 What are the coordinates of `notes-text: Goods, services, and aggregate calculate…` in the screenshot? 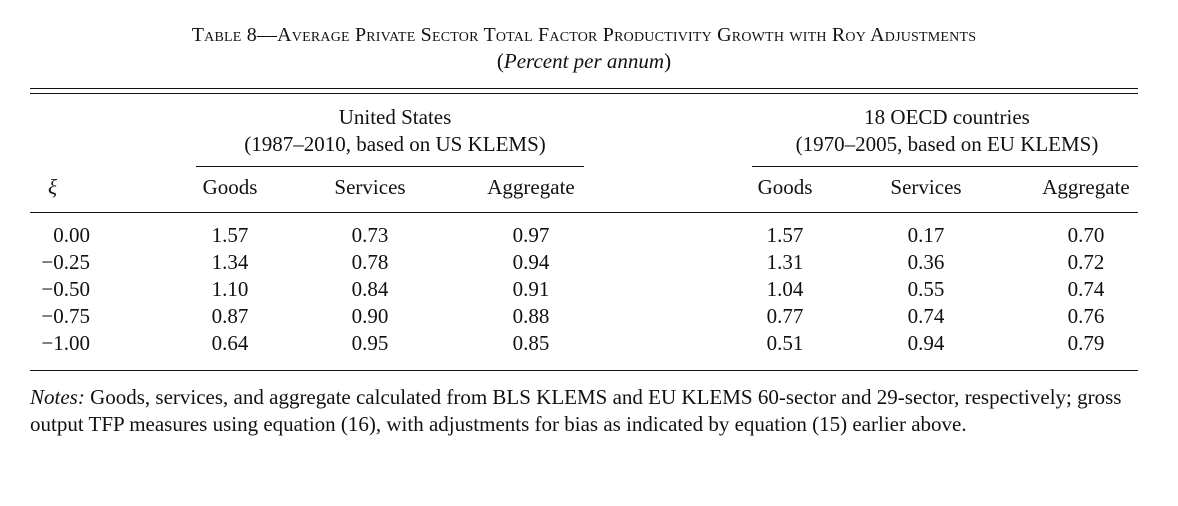 It's located at (576, 410).